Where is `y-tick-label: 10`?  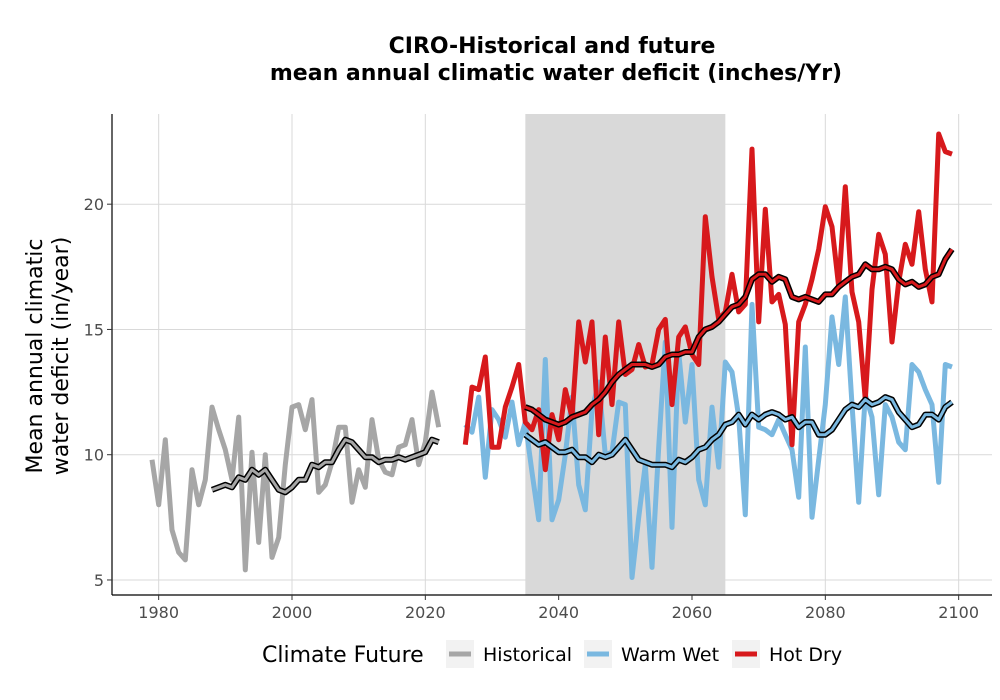 y-tick-label: 10 is located at coordinates (94, 455).